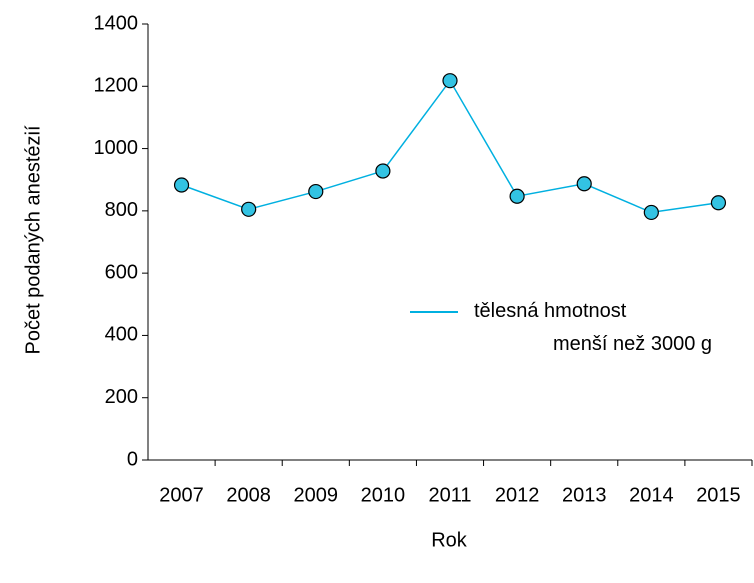 The image size is (754, 583). Describe the element at coordinates (132, 459) in the screenshot. I see `y-tick-label: 0` at that location.